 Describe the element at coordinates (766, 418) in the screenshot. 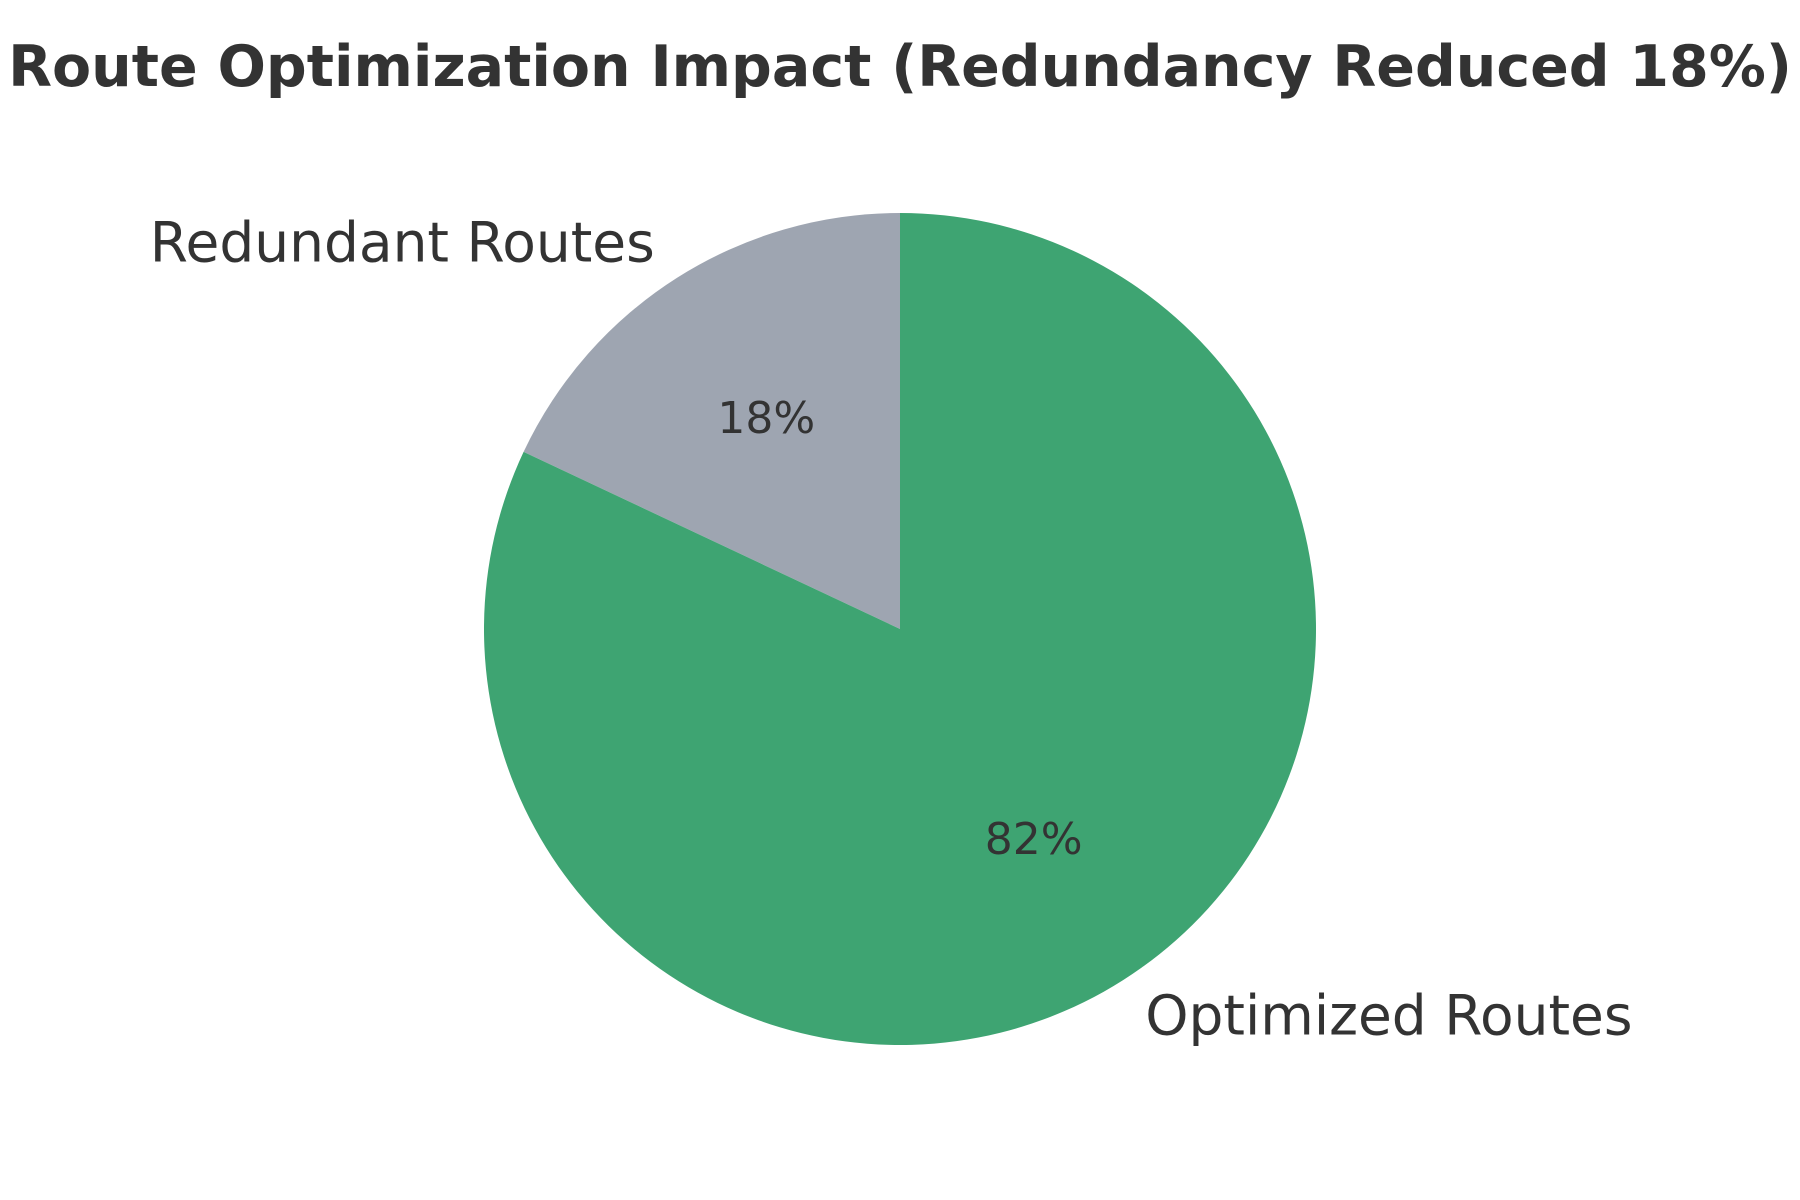

I see `pie-pct-label-0: 18%` at that location.